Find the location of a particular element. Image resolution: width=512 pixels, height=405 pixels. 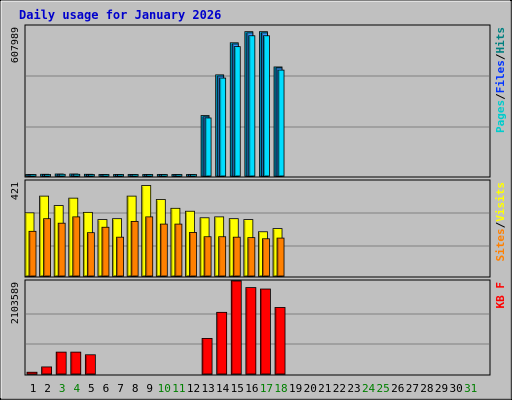

x-tick-label: 22 is located at coordinates (339, 388).